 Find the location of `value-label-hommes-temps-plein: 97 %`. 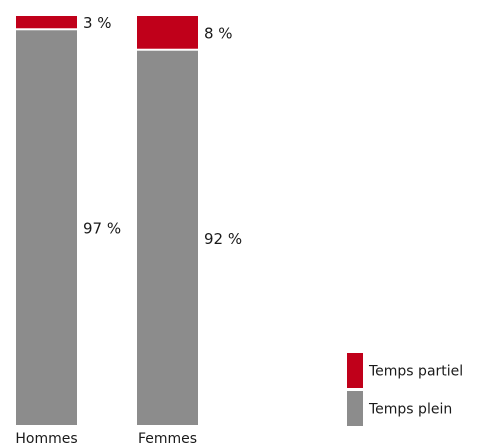

value-label-hommes-temps-plein: 97 % is located at coordinates (102, 229).